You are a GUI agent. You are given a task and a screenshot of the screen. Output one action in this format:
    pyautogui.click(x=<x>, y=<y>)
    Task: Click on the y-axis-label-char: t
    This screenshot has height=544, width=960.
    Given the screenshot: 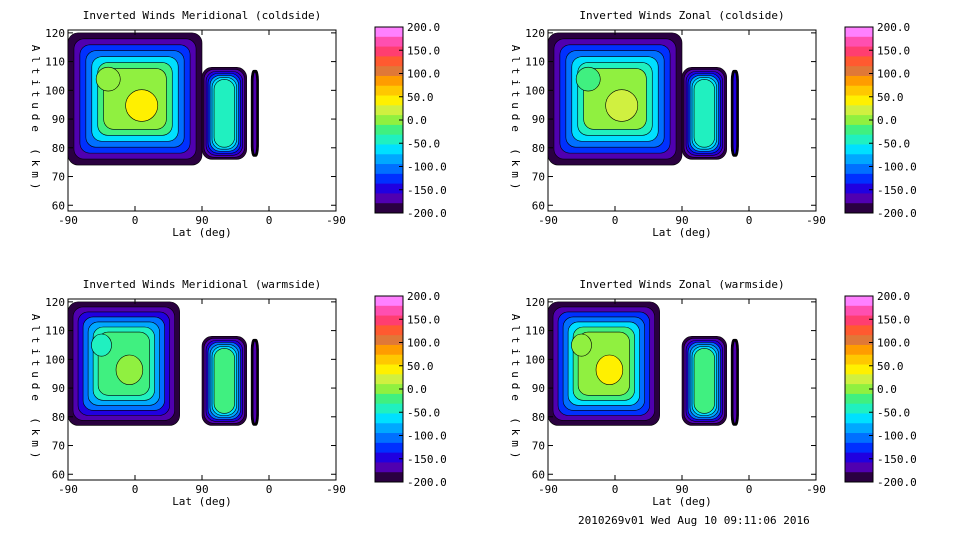 What is the action you would take?
    pyautogui.click(x=35, y=94)
    